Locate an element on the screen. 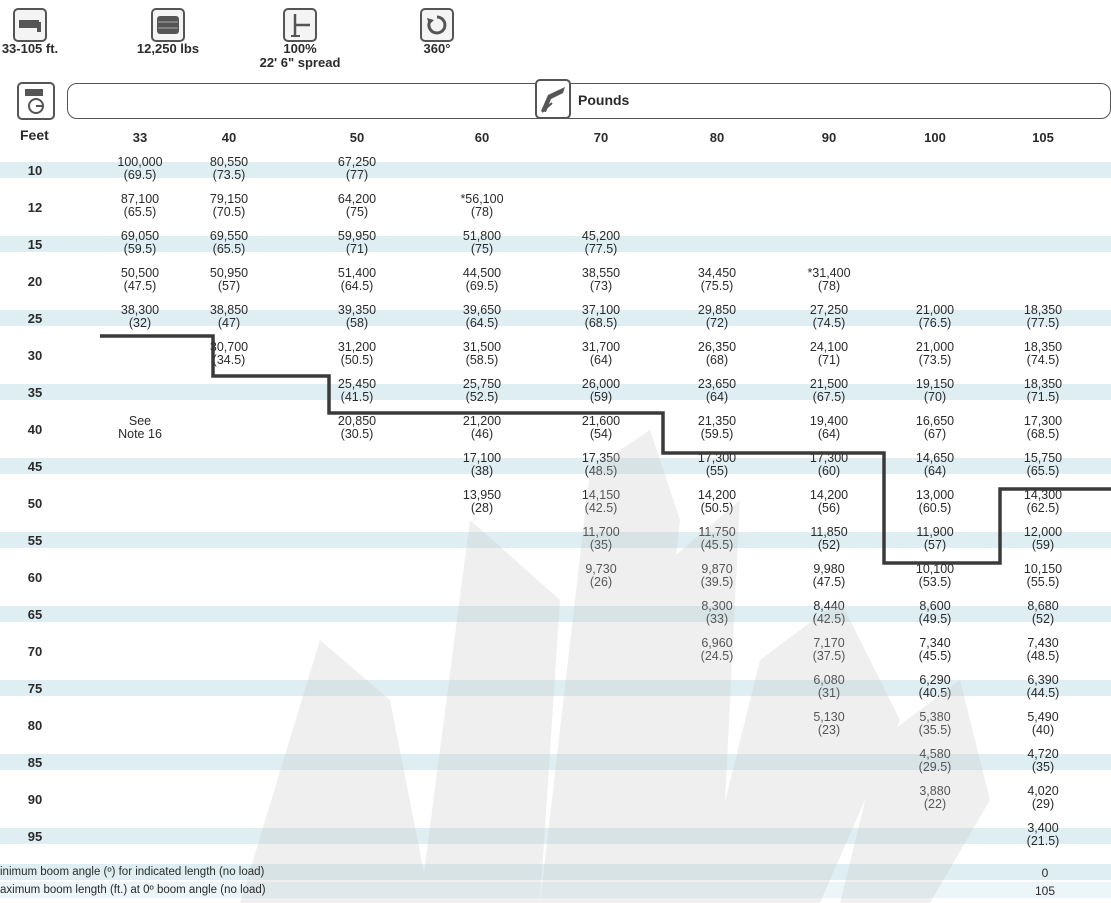 This screenshot has height=903, width=1111. load-value: 8,680 is located at coordinates (1043, 606).